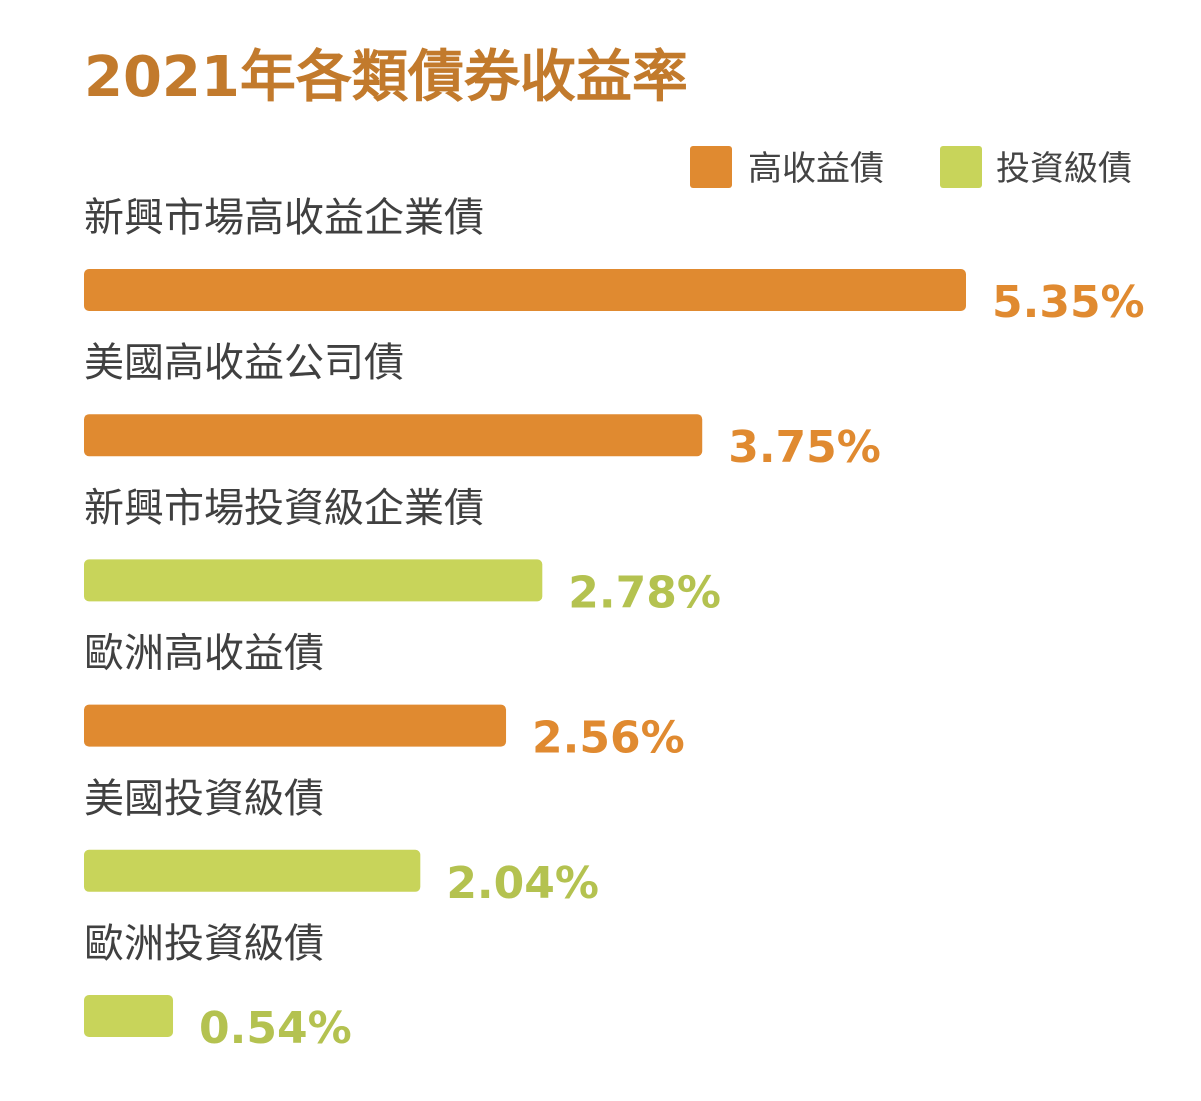 This screenshot has height=1101, width=1201. Describe the element at coordinates (961, 167) in the screenshot. I see `legend-swatch-investment-grade` at that location.